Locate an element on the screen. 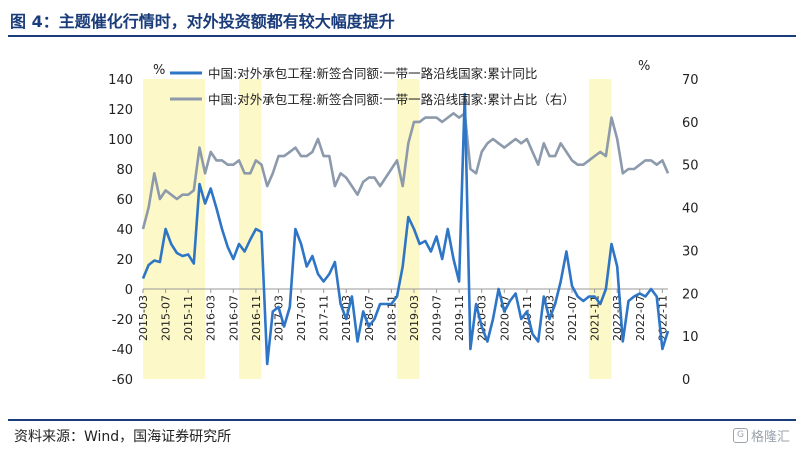  watermark-text: 格隆汇 is located at coordinates (770, 437).